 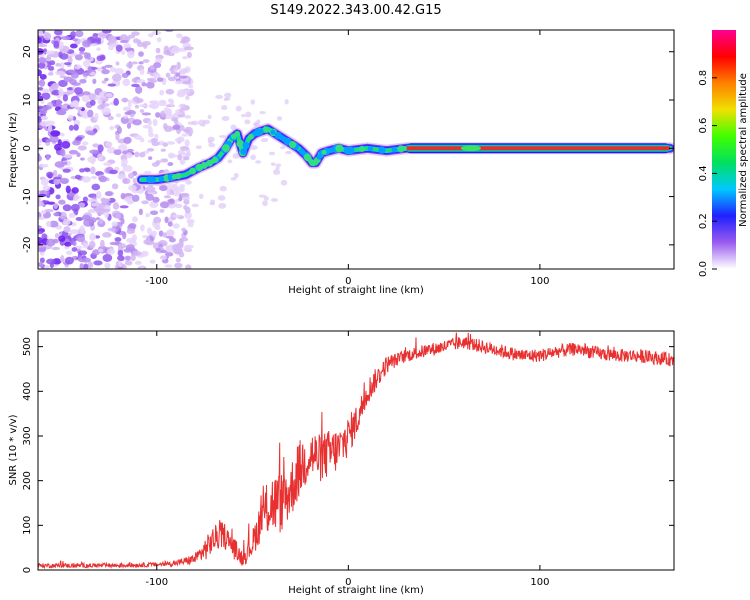 What do you see at coordinates (703, 126) in the screenshot?
I see `colorbar-tick-label-3: 0.6` at bounding box center [703, 126].